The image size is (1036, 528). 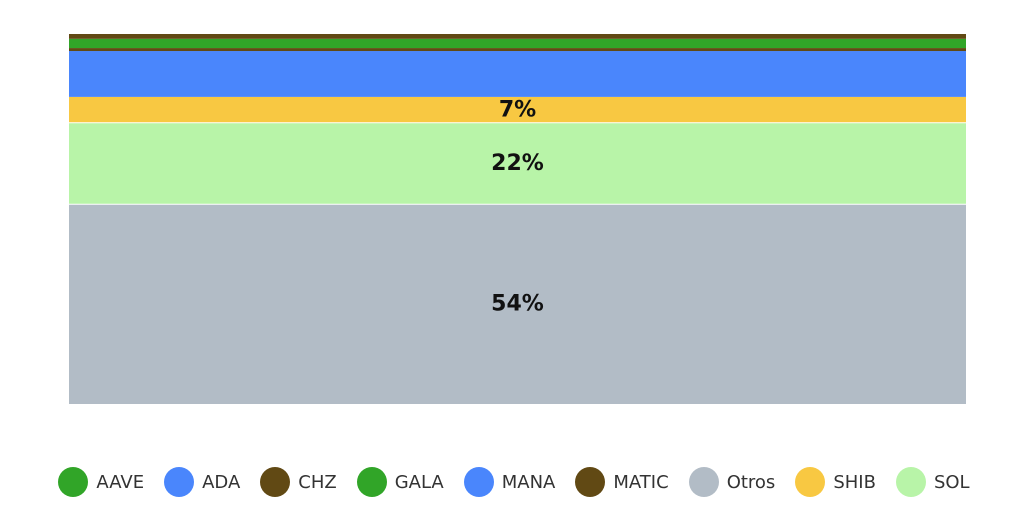 I want to click on legend-item-mana: MANA, so click(x=513, y=482).